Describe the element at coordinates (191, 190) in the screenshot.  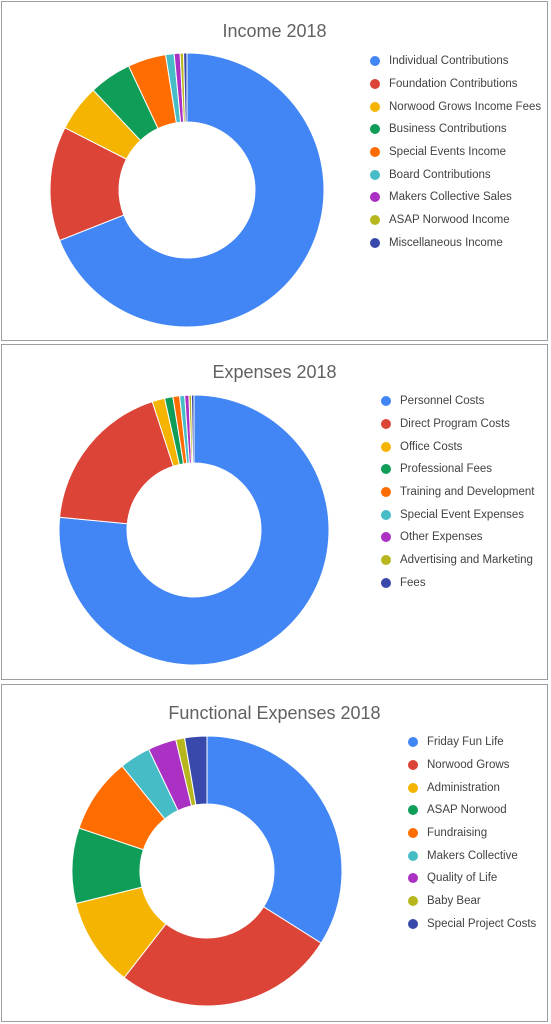
I see `donut-slice-individual-contributions` at that location.